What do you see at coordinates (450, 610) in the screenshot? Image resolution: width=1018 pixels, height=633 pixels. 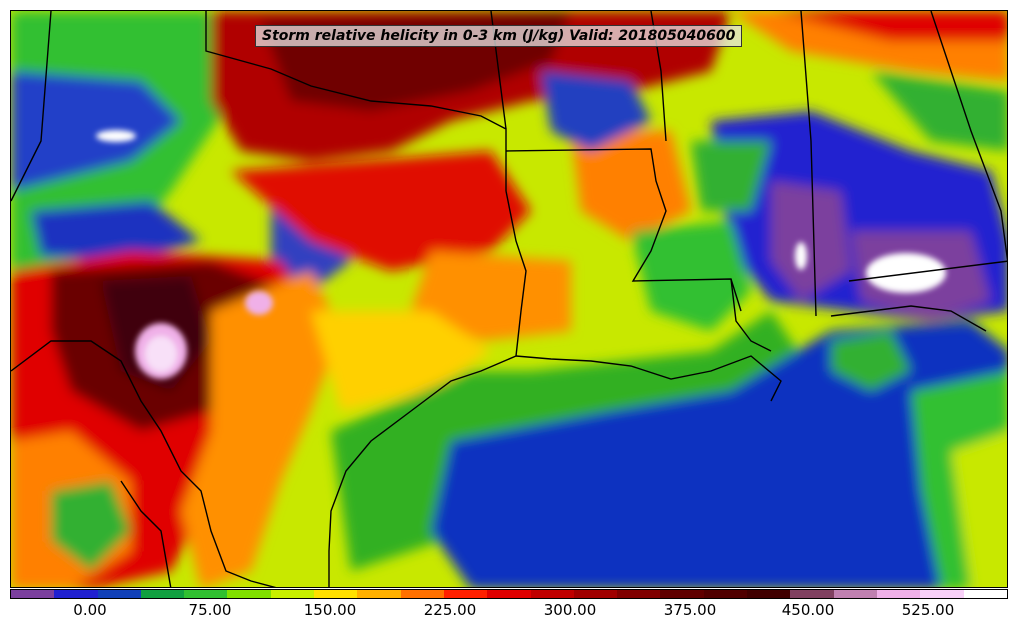 I see `colorbar-tick-label: 225.00` at bounding box center [450, 610].